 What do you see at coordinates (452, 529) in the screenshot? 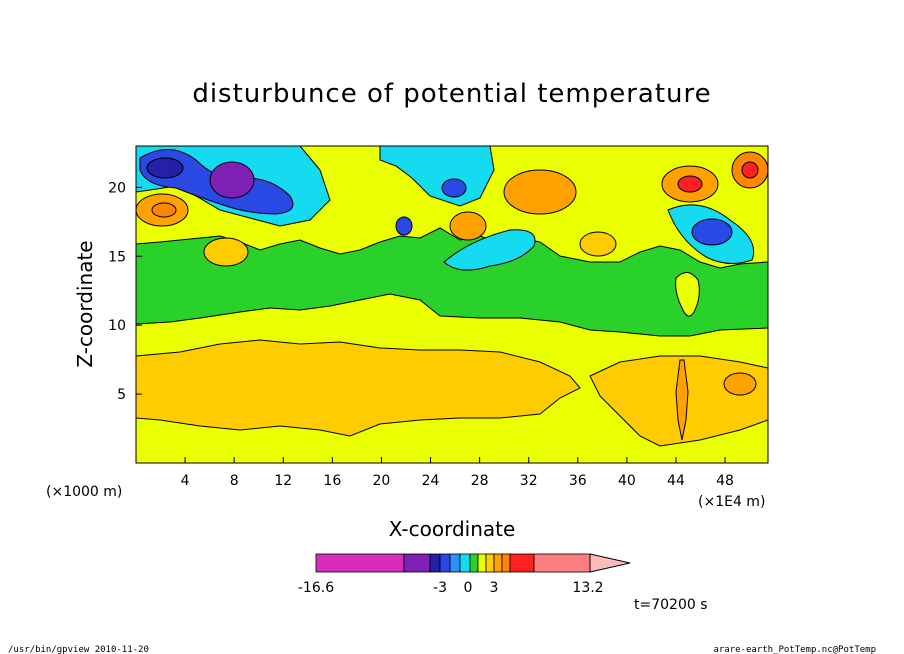
I see `x-axis-label: X-coordinate` at bounding box center [452, 529].